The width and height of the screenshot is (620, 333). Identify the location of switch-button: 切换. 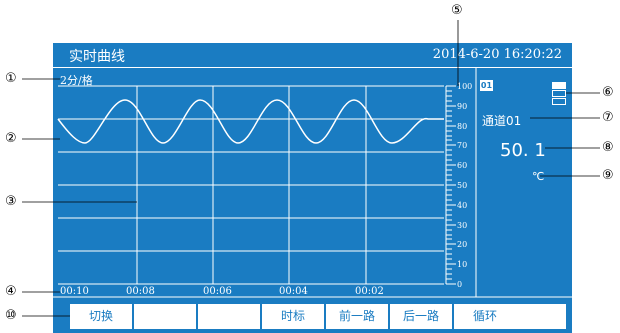
(101, 316).